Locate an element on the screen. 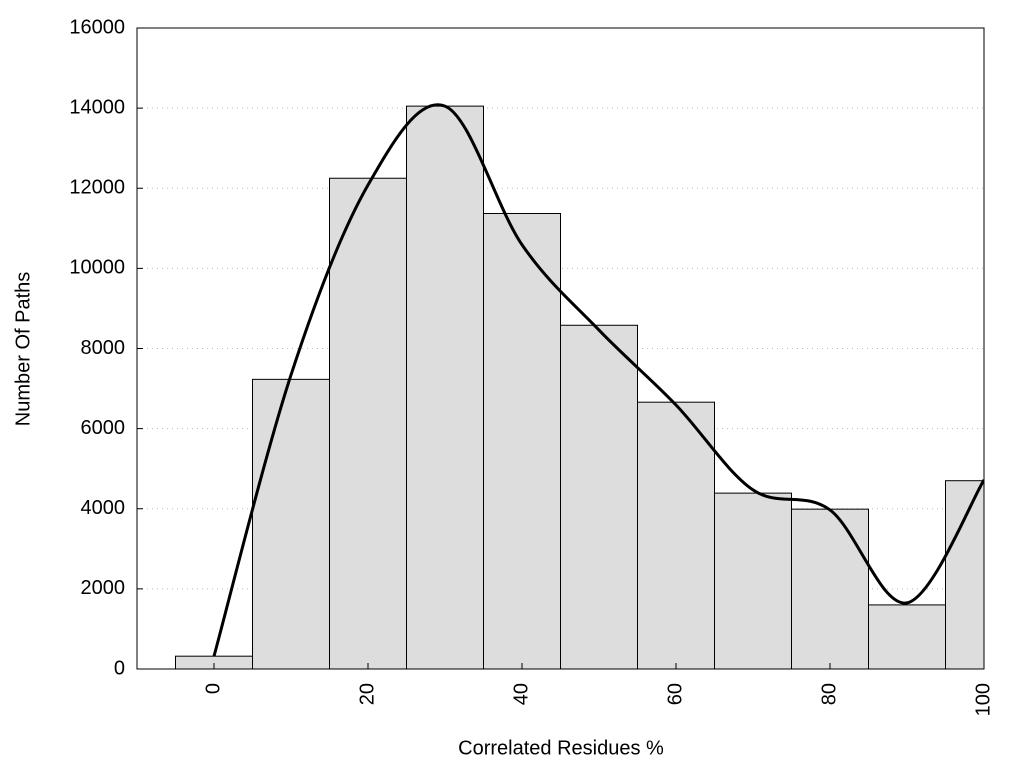 This screenshot has width=1024, height=768. y-tick-label: 4000 is located at coordinates (103, 508).